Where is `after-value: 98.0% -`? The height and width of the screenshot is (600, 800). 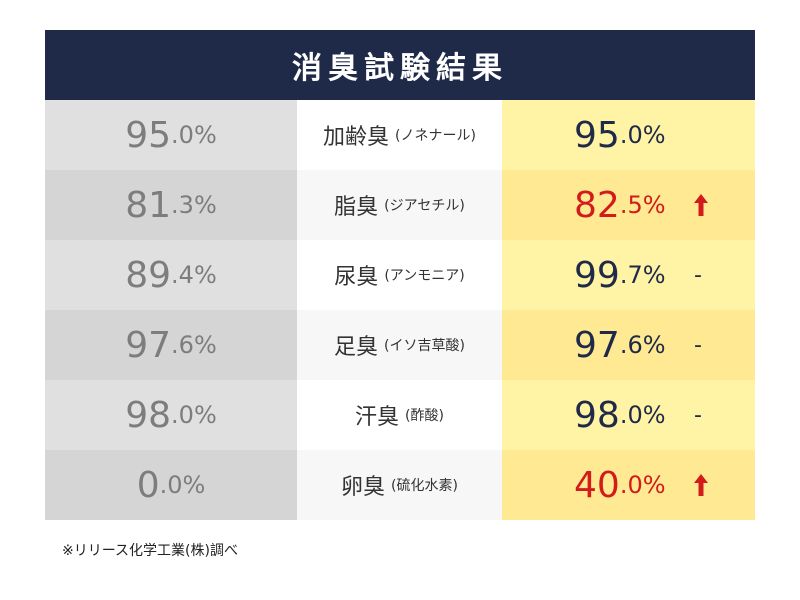 after-value: 98.0% - is located at coordinates (628, 415).